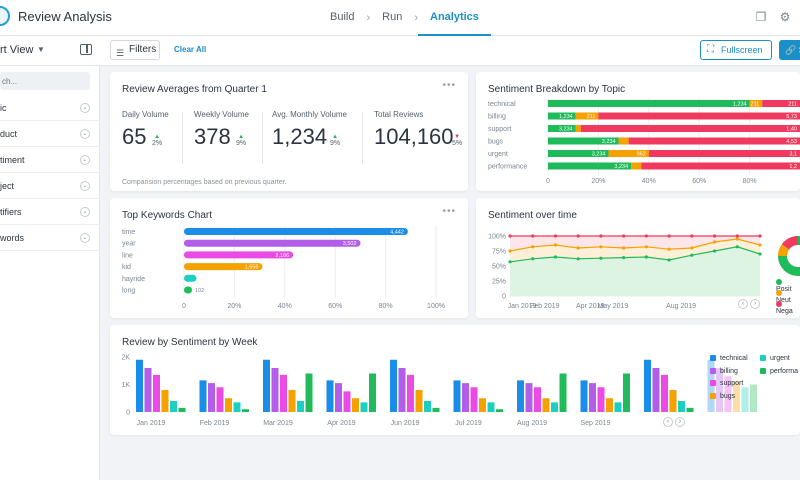 This screenshot has width=800, height=480. What do you see at coordinates (598, 181) in the screenshot?
I see `x-tick-label: 20%` at bounding box center [598, 181].